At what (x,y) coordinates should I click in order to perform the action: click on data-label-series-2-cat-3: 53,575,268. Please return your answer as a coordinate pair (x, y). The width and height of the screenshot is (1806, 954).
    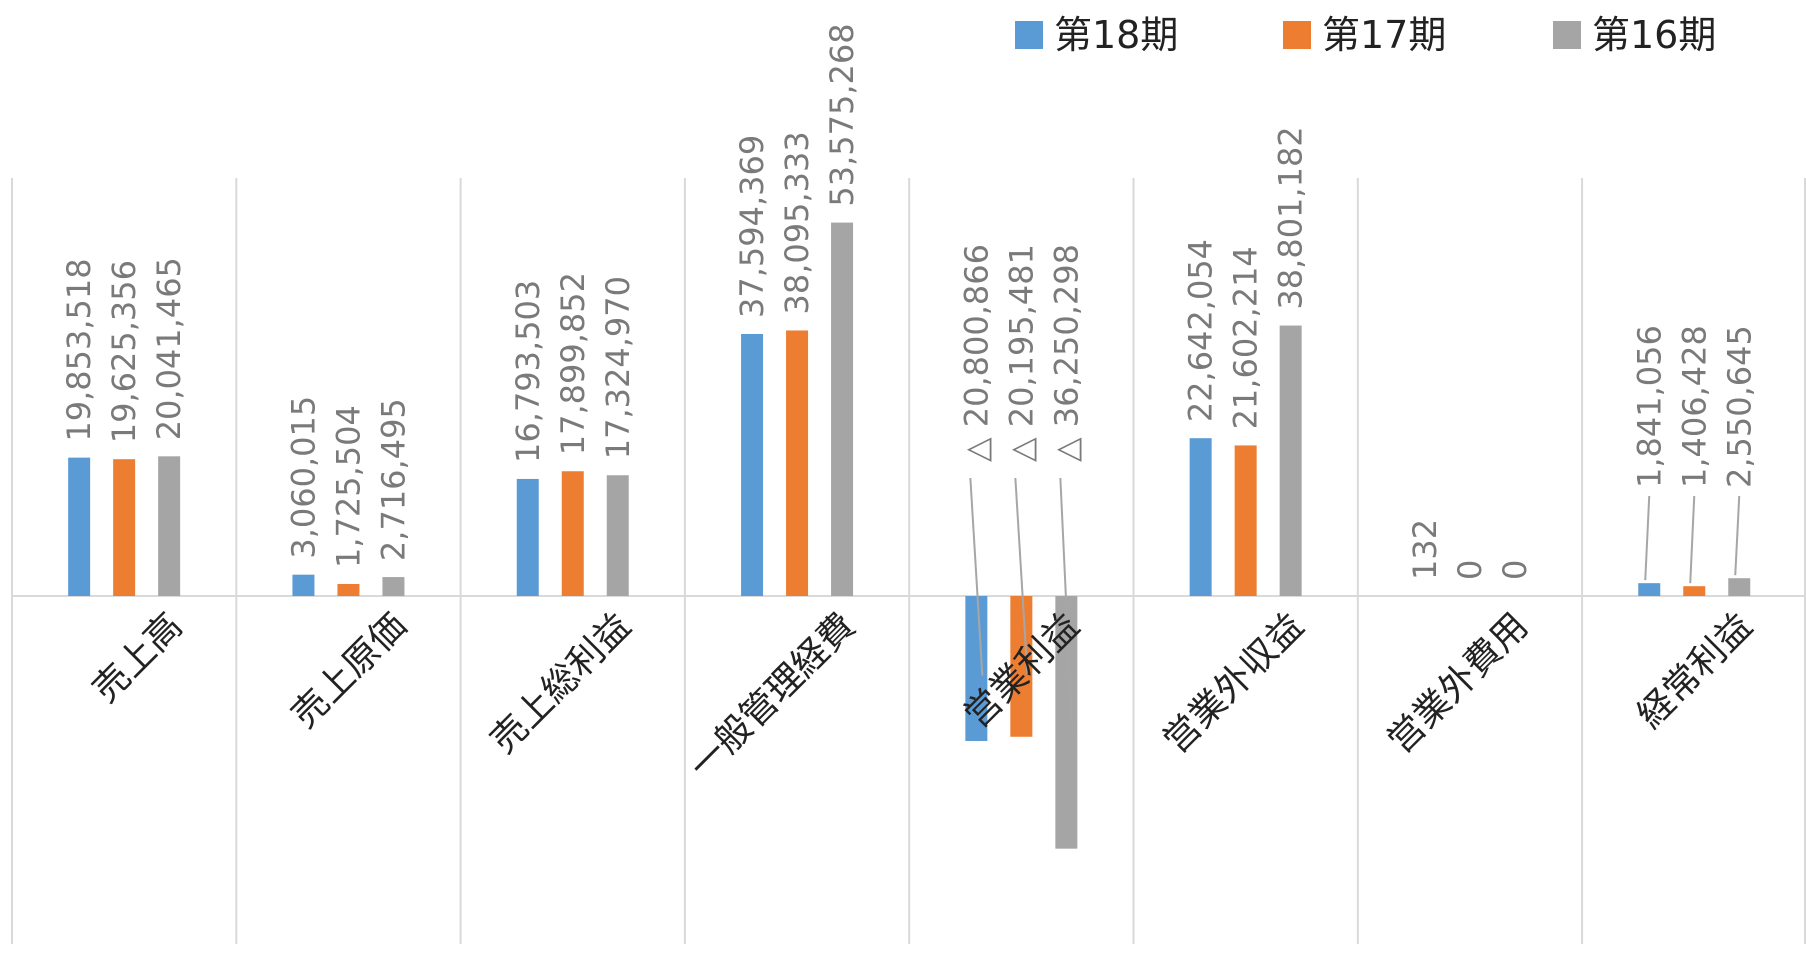
    Looking at the image, I should click on (842, 114).